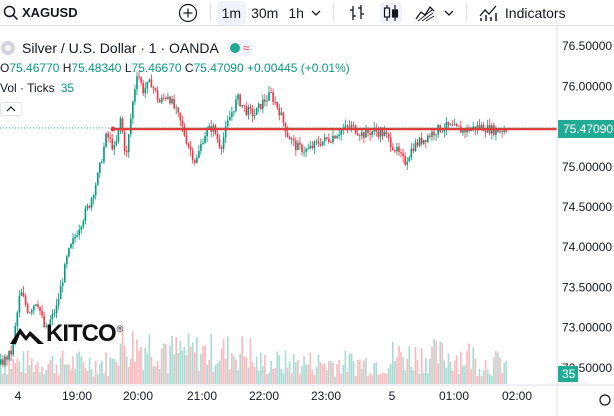 This screenshot has height=416, width=614. What do you see at coordinates (390, 12) in the screenshot?
I see `candles-icon` at bounding box center [390, 12].